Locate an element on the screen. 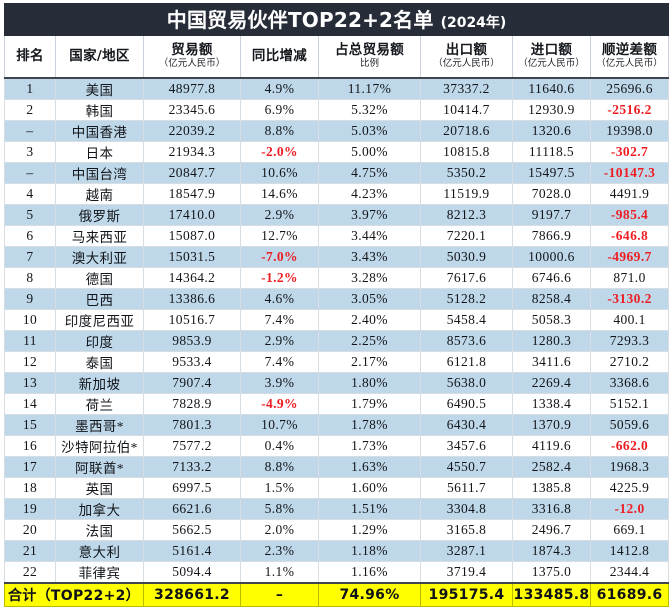  cell-trade: 5161.4 is located at coordinates (192, 551).